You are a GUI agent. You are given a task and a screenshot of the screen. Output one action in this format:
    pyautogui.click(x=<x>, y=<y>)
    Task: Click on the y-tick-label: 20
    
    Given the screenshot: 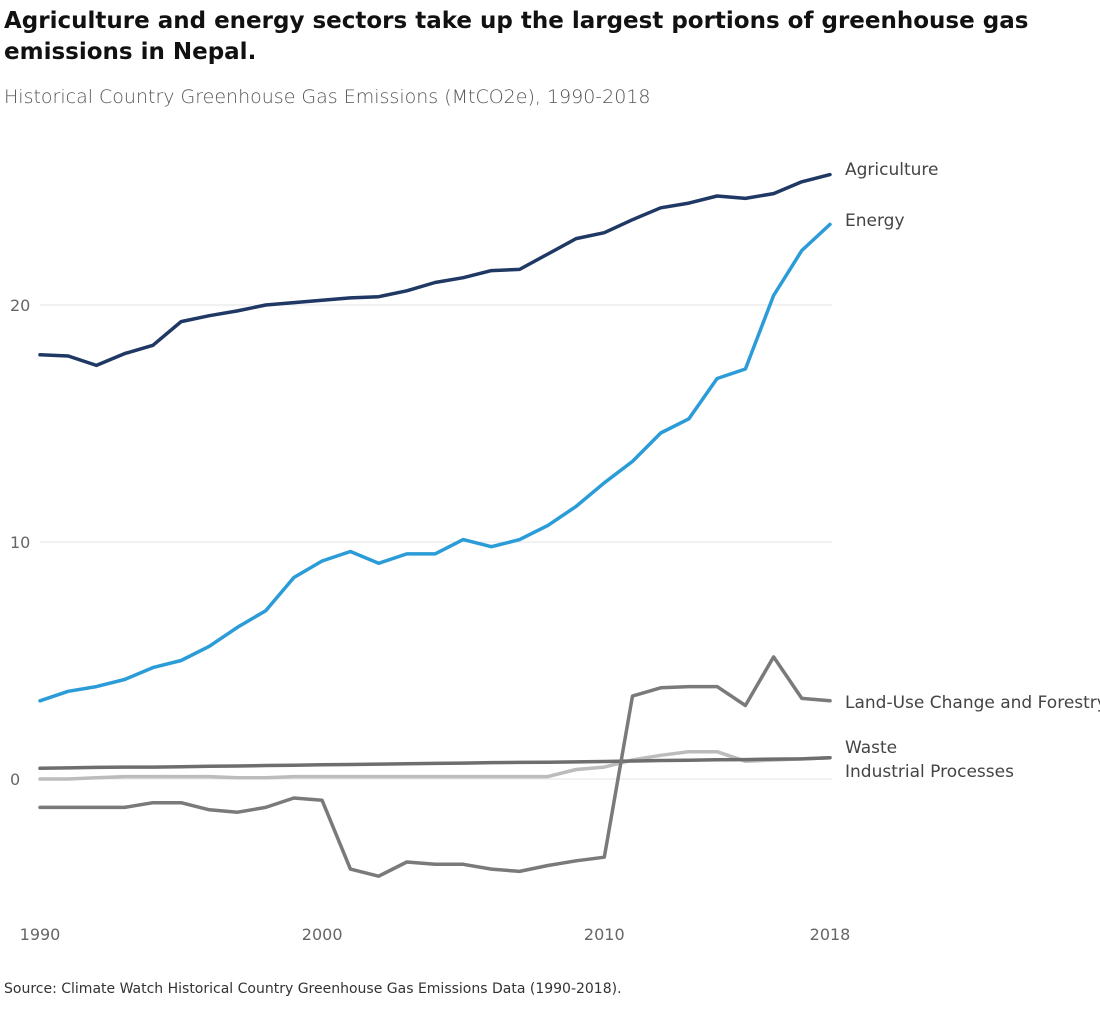 What is the action you would take?
    pyautogui.click(x=20, y=305)
    